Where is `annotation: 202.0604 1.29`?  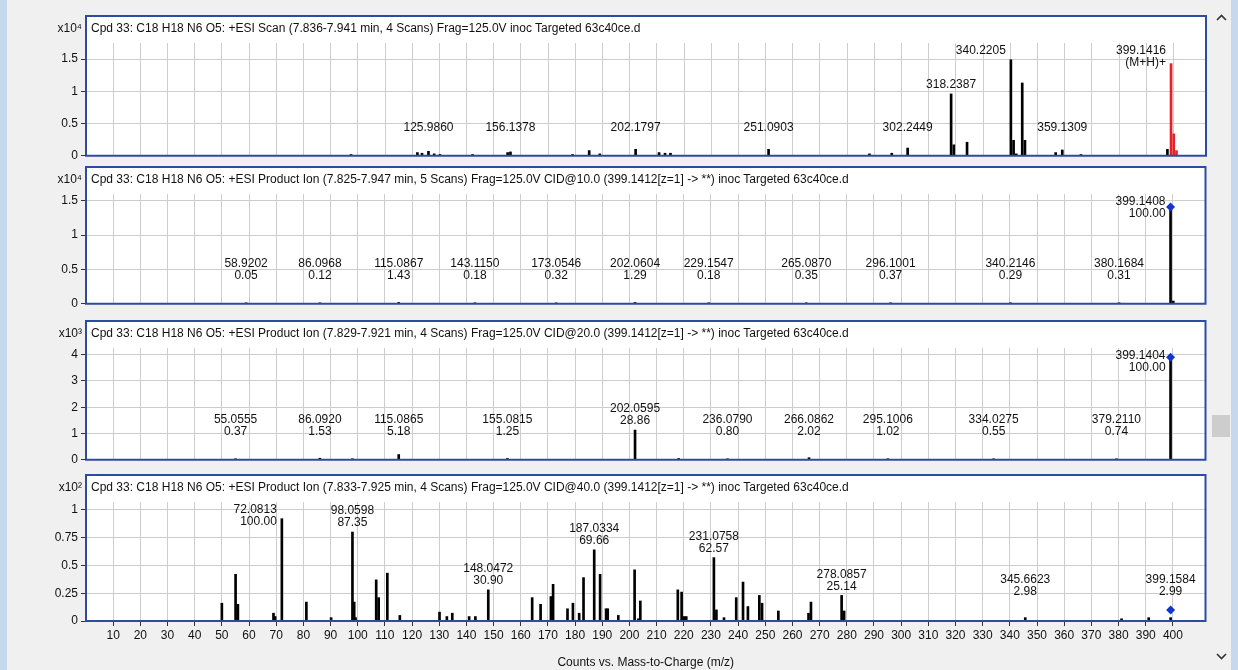 annotation: 202.0604 1.29 is located at coordinates (635, 269).